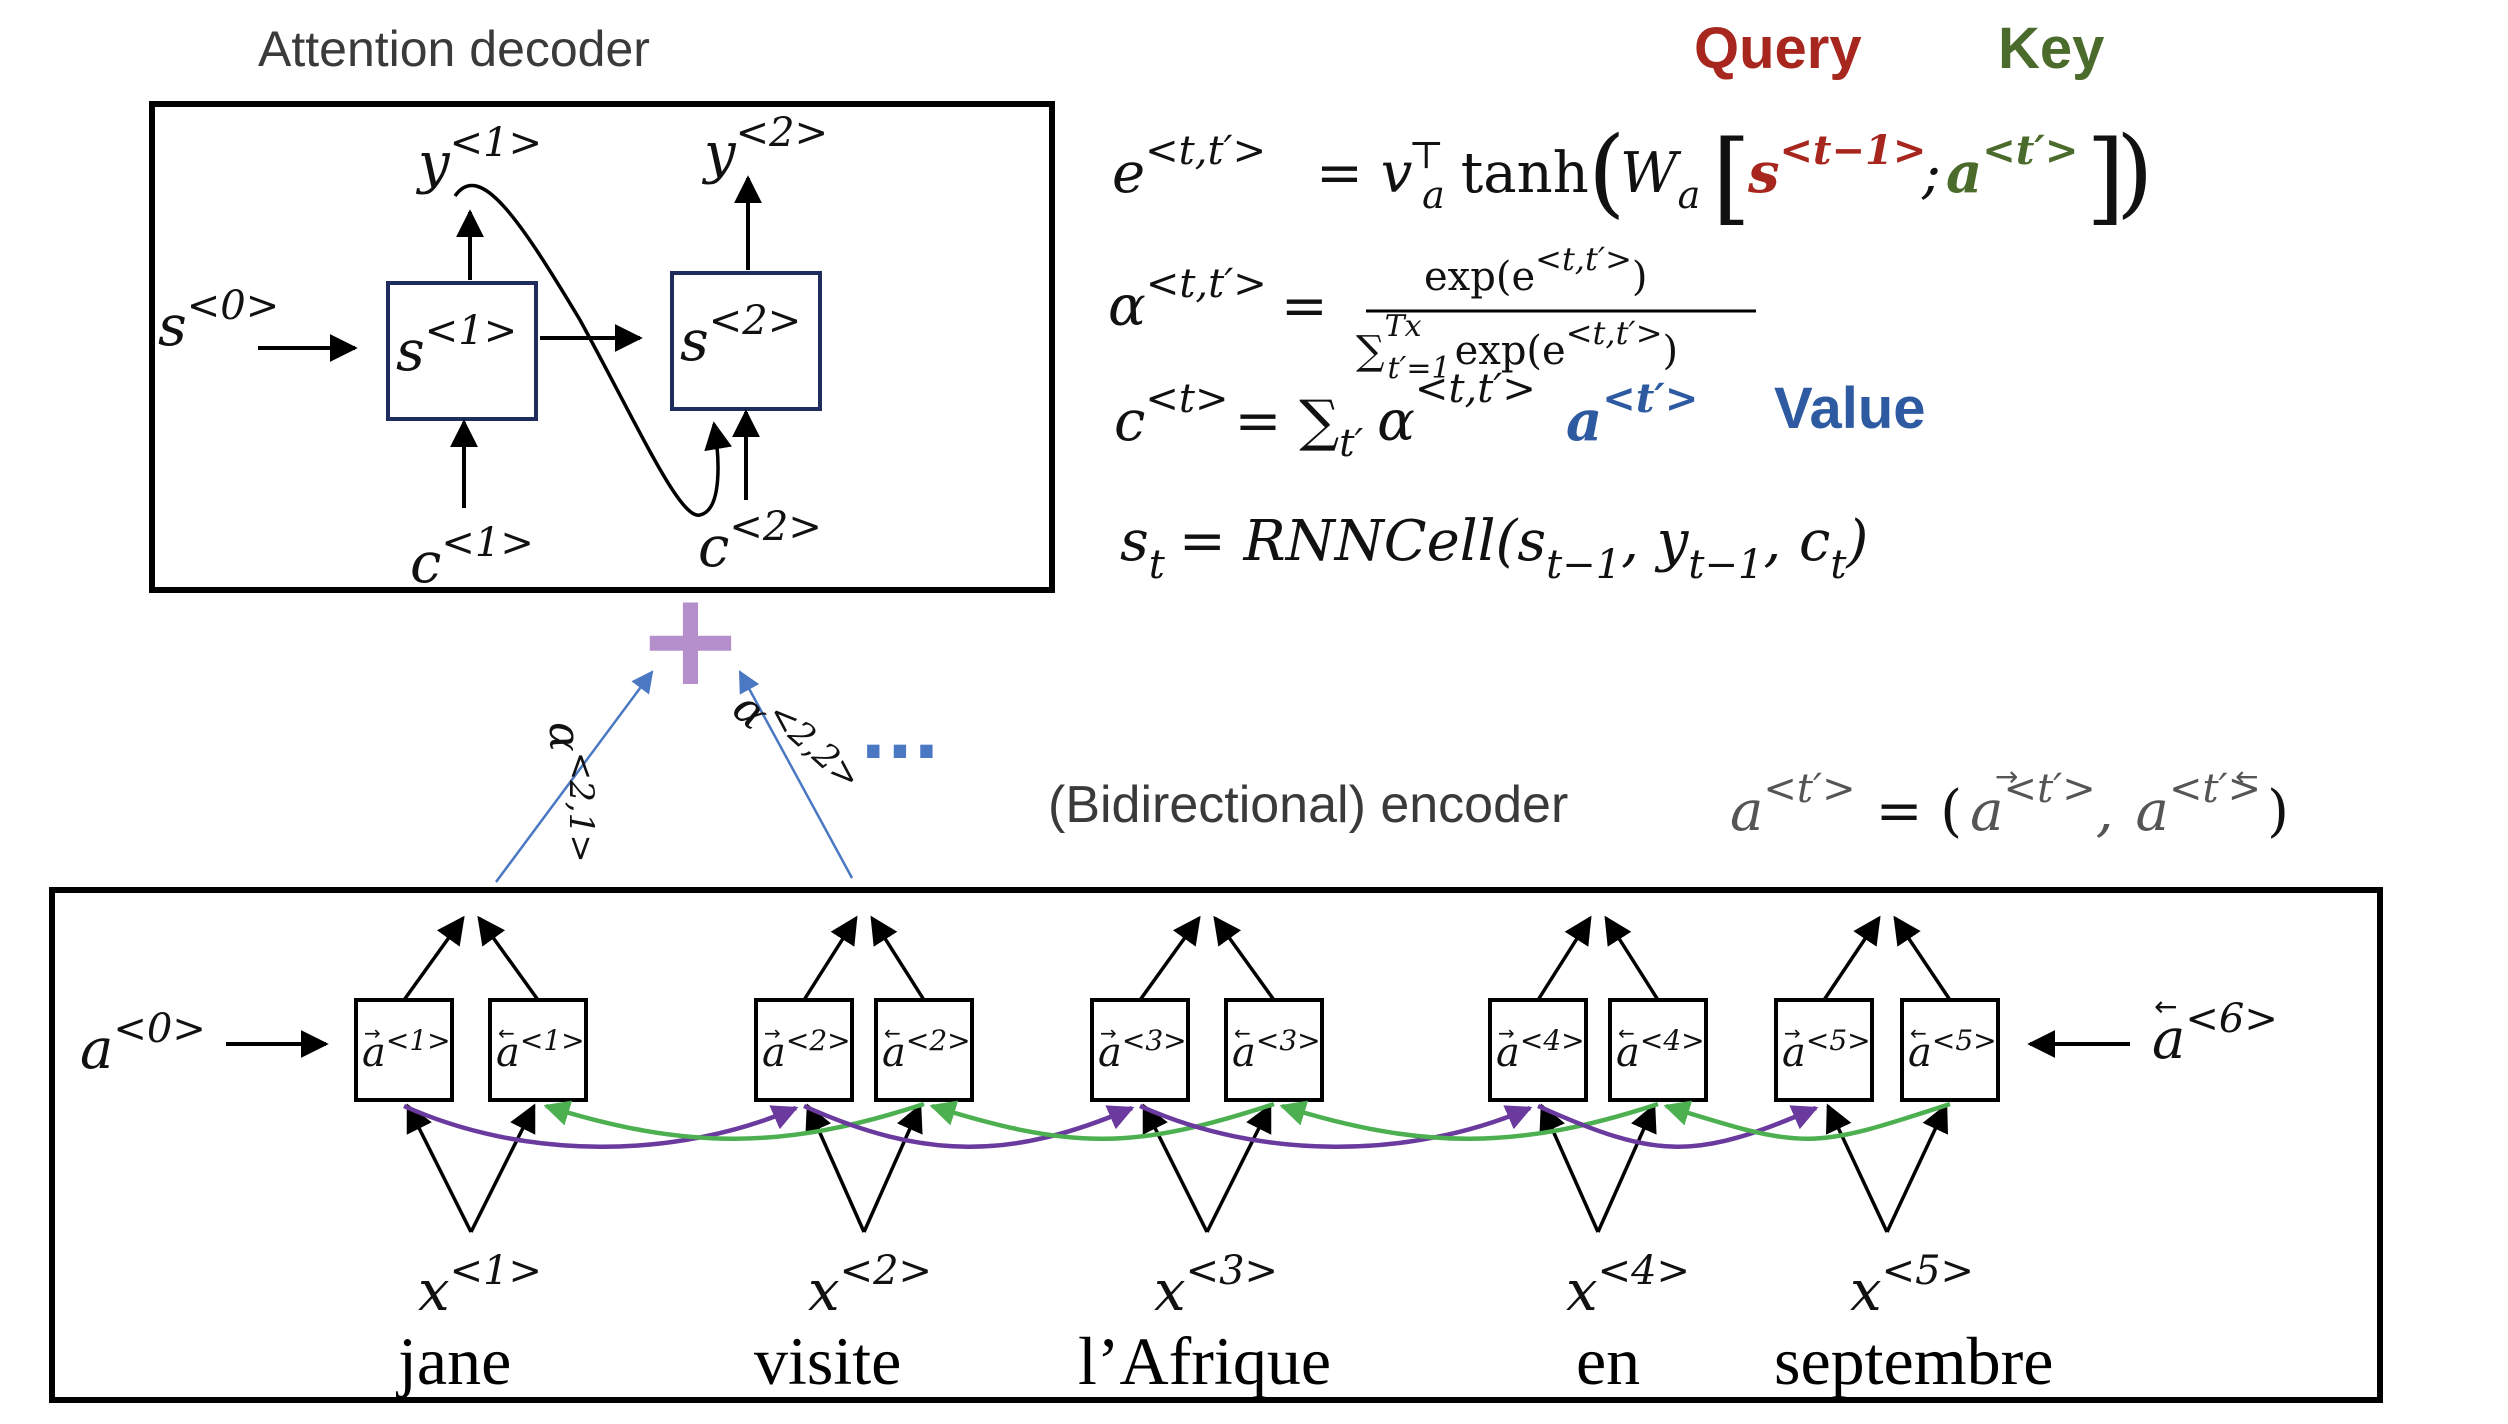 This screenshot has height=1424, width=2508. Describe the element at coordinates (1218, 300) in the screenshot. I see `eq-alpha: α<t,t′> =` at that location.